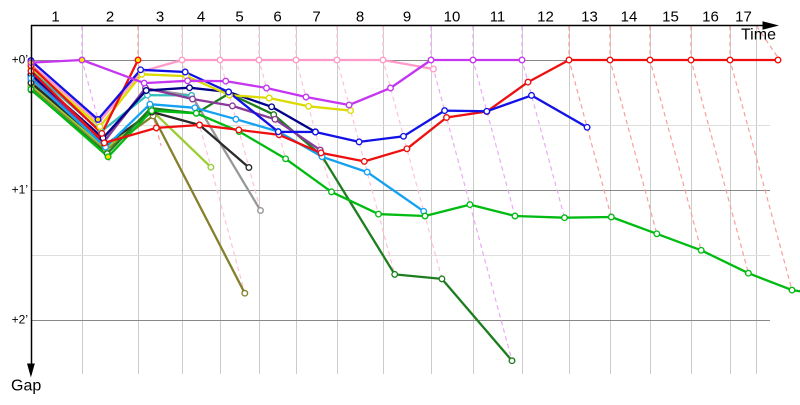 This screenshot has width=800, height=405. What do you see at coordinates (758, 35) in the screenshot?
I see `svg-text: Time` at bounding box center [758, 35].